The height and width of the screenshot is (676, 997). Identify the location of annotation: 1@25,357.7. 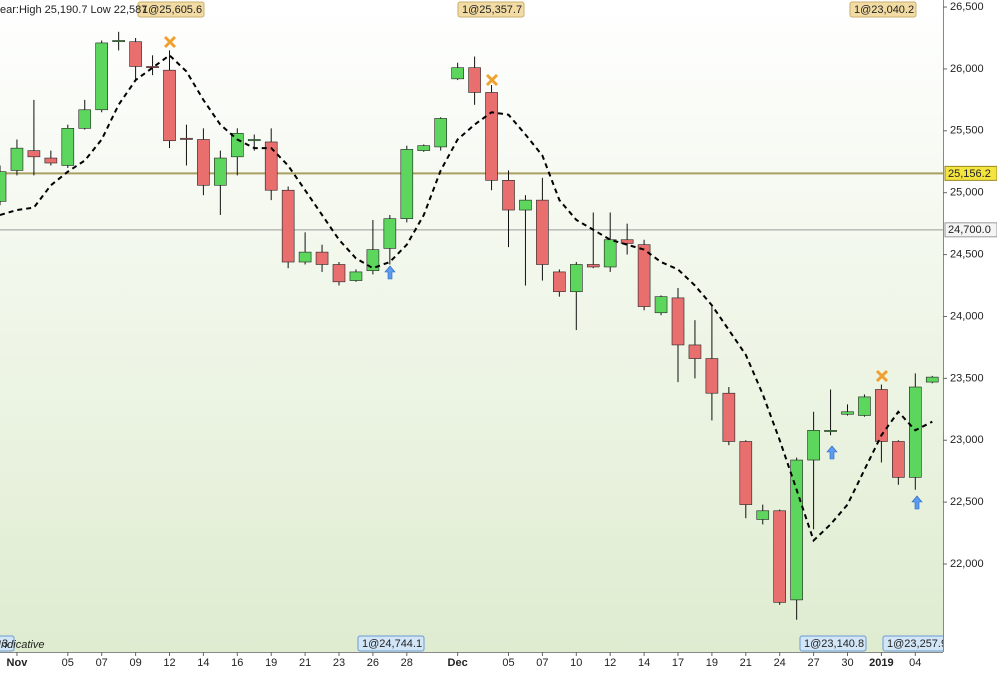
(492, 10).